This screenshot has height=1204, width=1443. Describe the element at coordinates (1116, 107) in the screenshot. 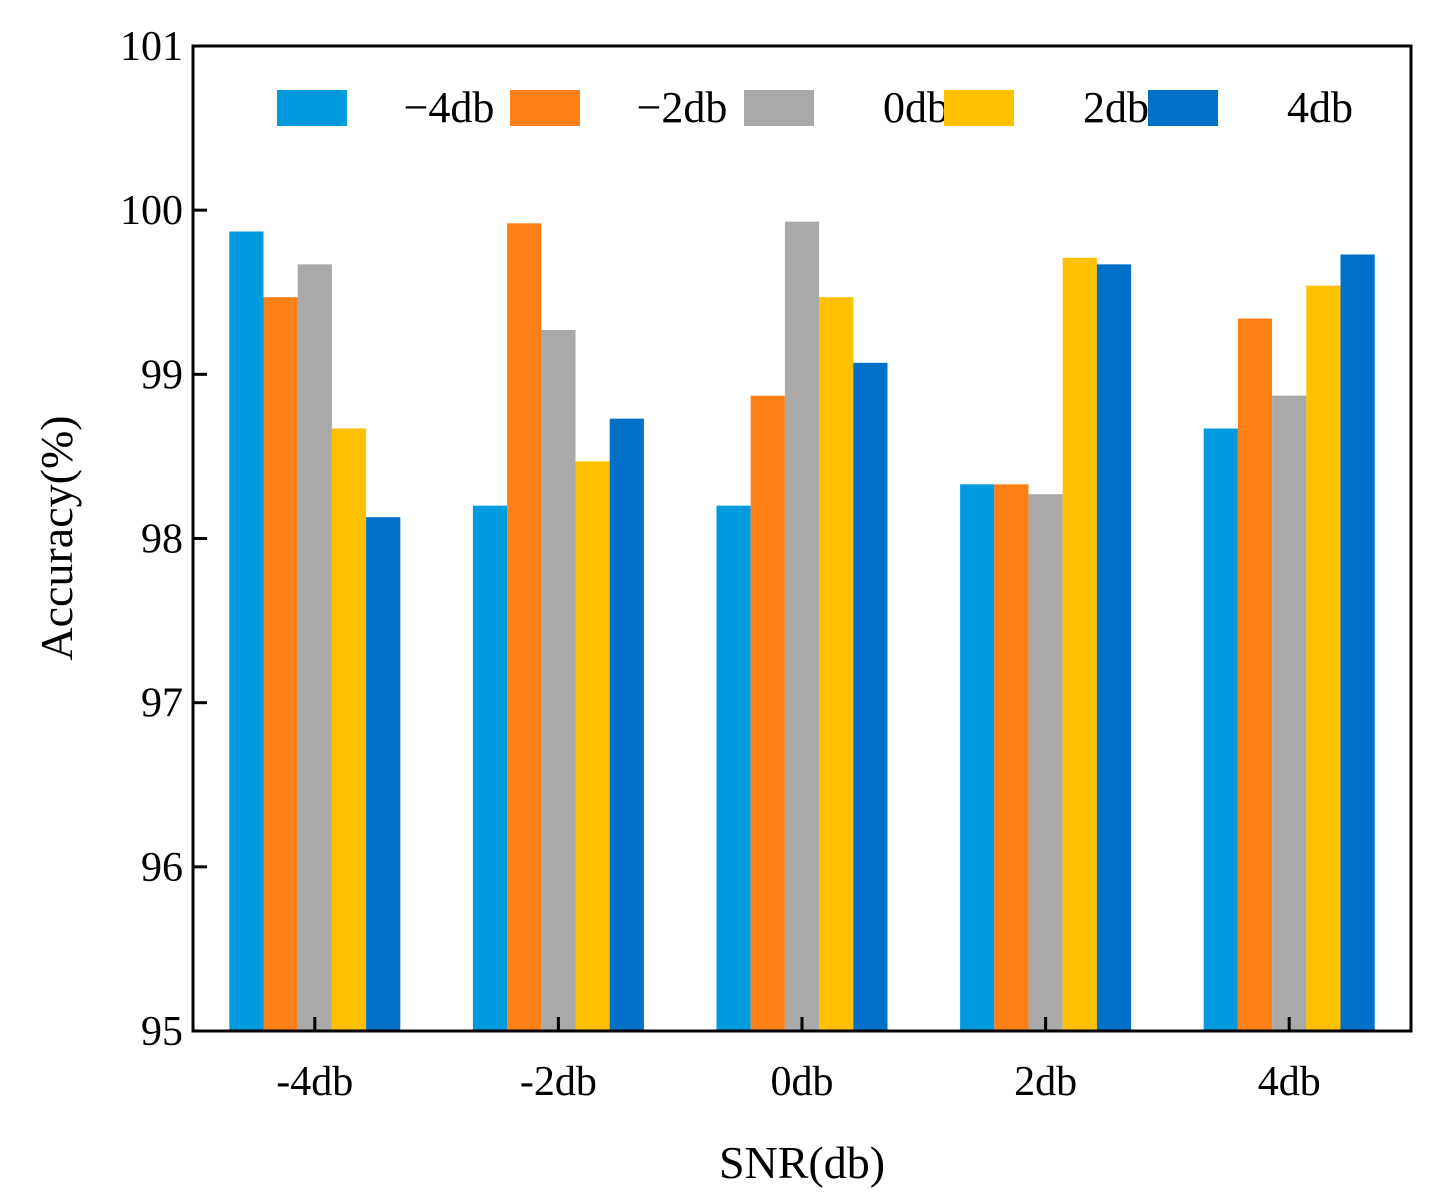

I see `legend-label-series-4: 2db` at that location.